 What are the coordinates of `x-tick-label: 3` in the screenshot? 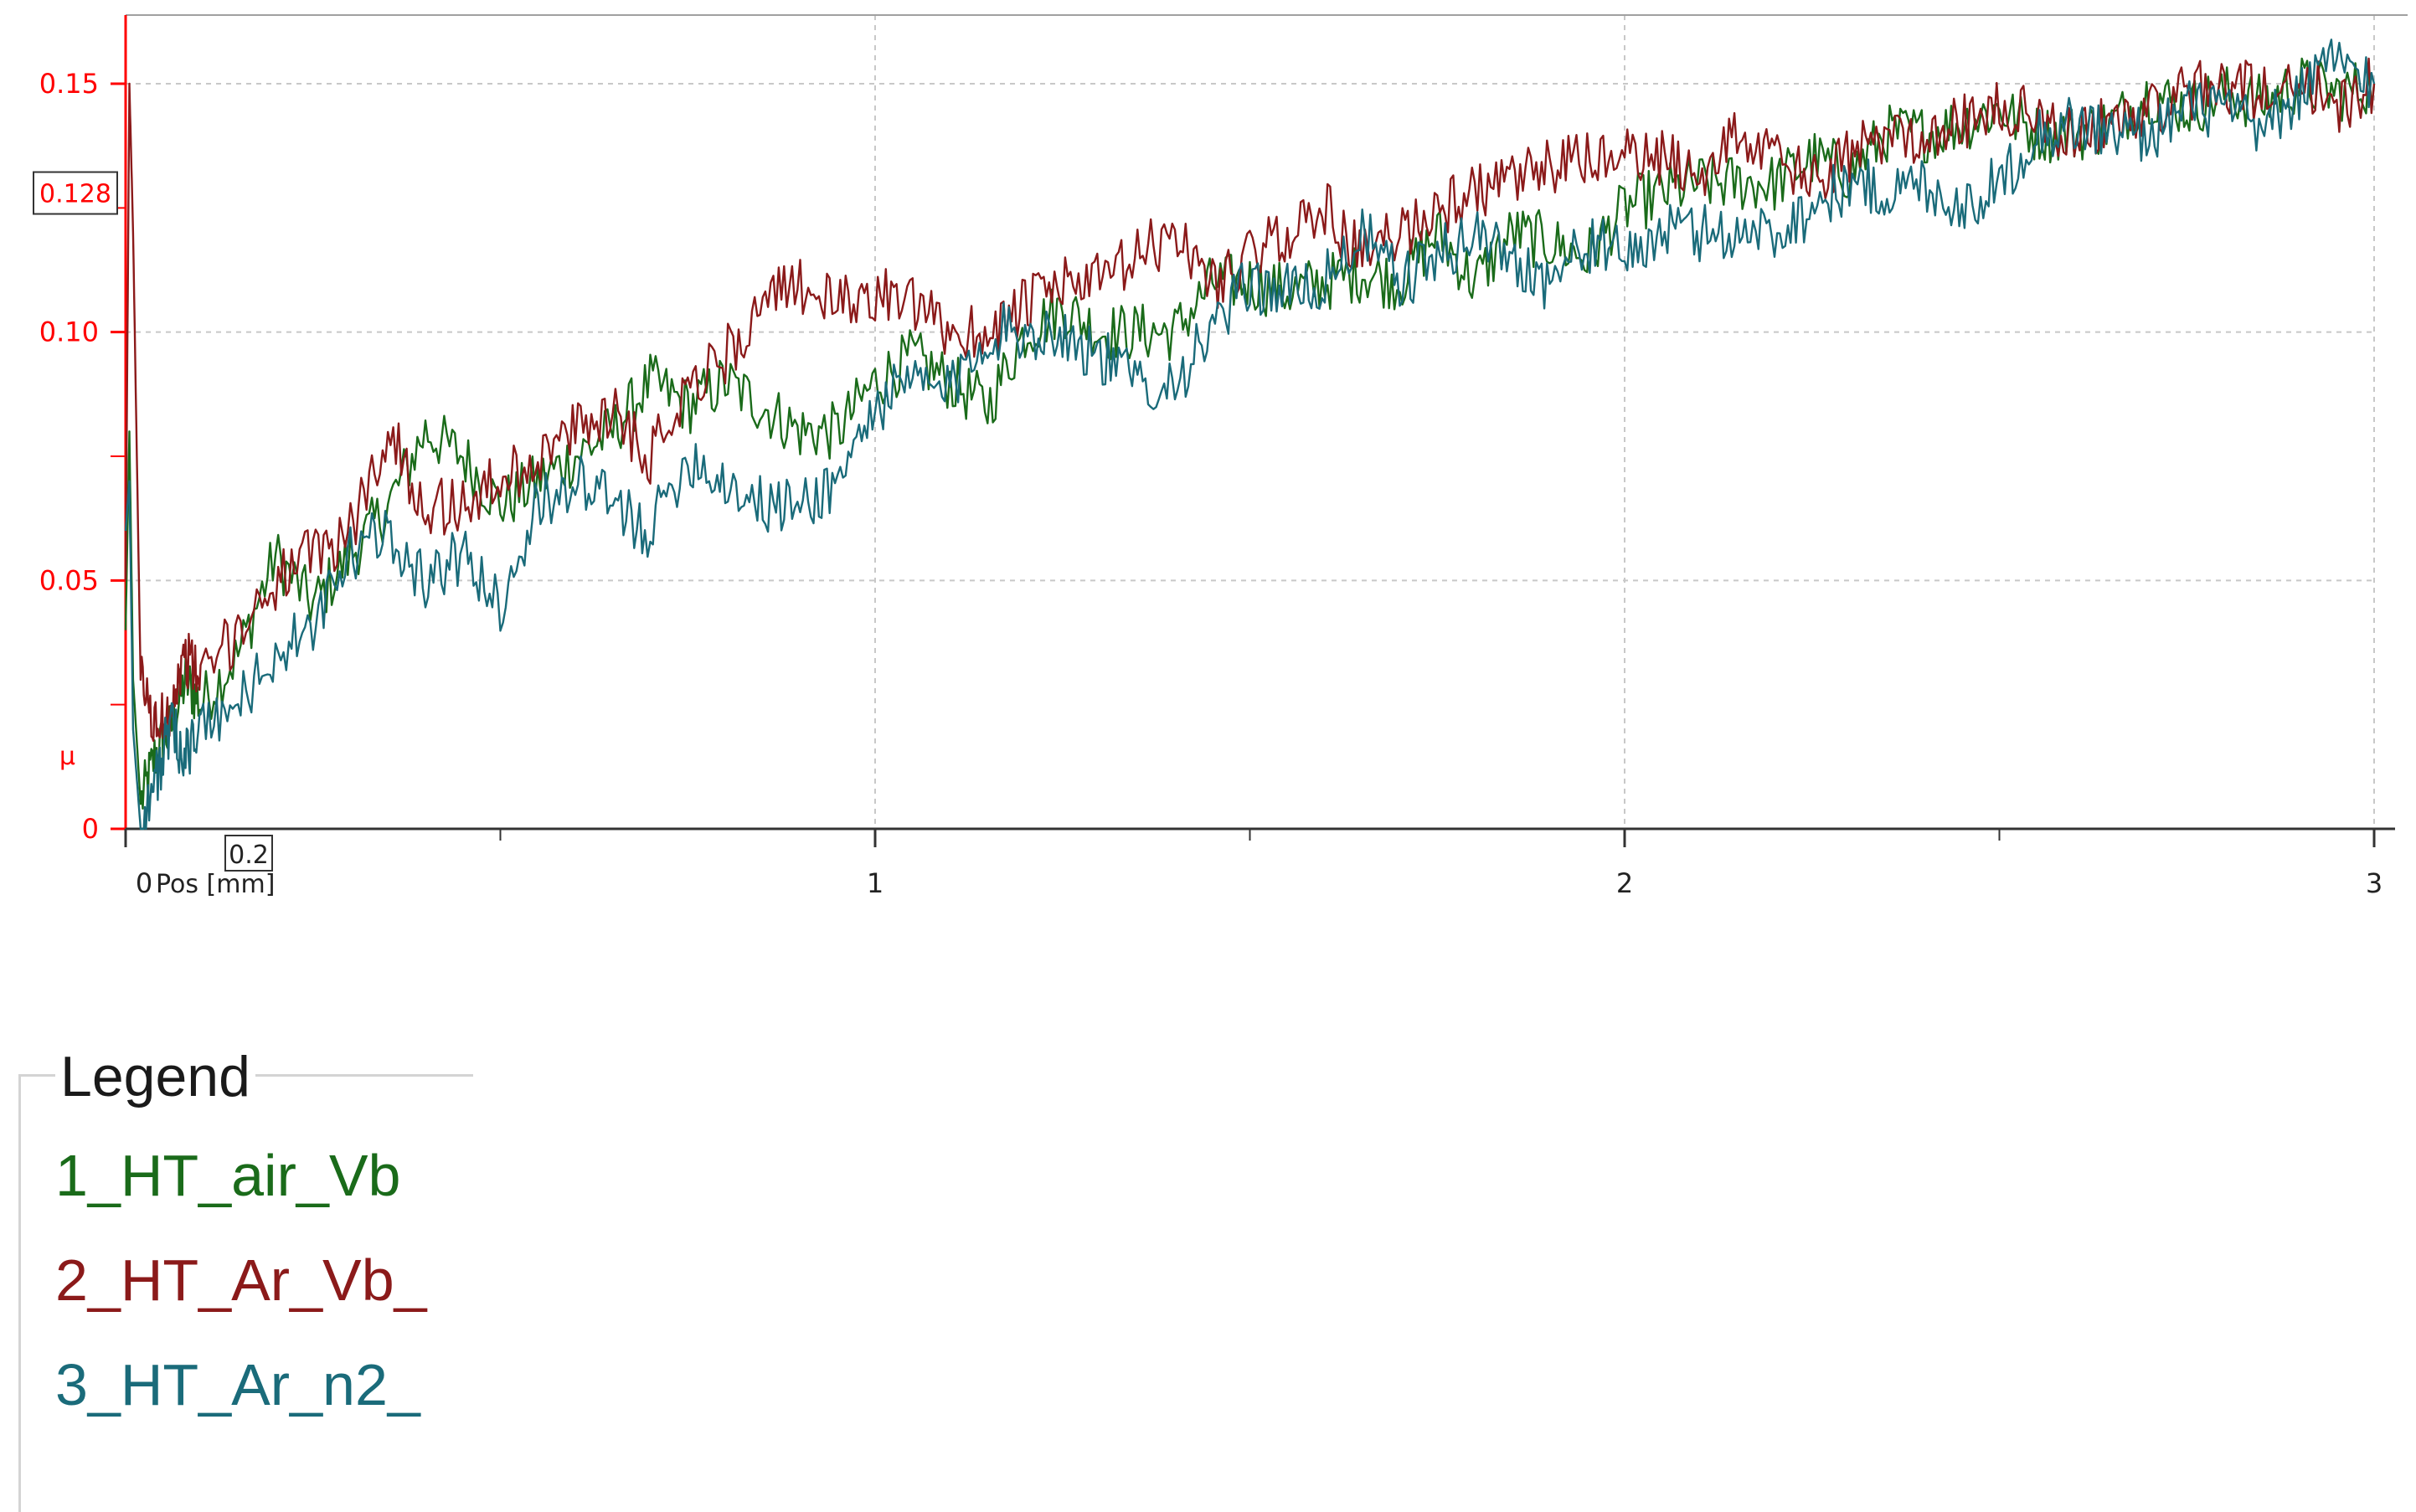 It's located at (2374, 883).